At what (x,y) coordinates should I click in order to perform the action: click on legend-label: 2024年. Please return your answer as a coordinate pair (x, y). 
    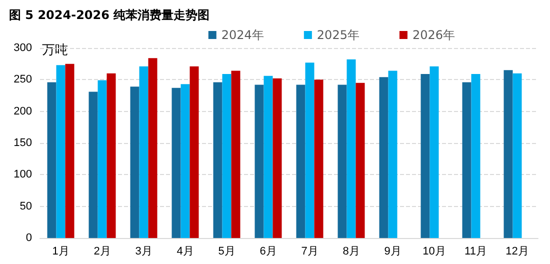
    Looking at the image, I should click on (242, 35).